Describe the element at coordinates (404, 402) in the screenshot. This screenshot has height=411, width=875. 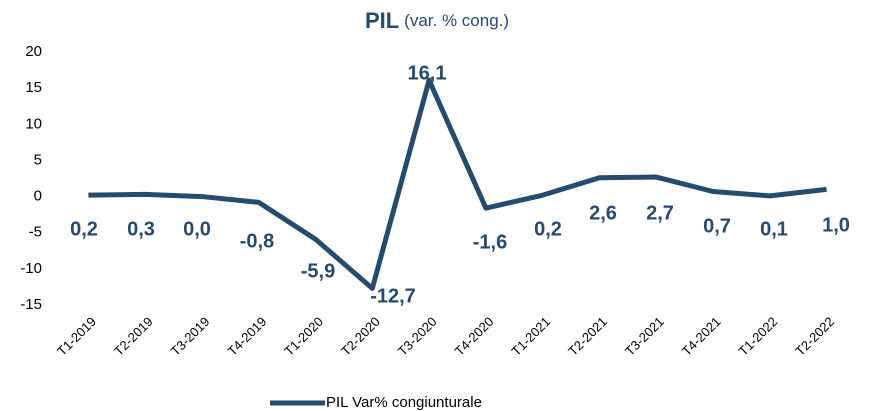
I see `legend-label: PIL Var% congiunturale` at that location.